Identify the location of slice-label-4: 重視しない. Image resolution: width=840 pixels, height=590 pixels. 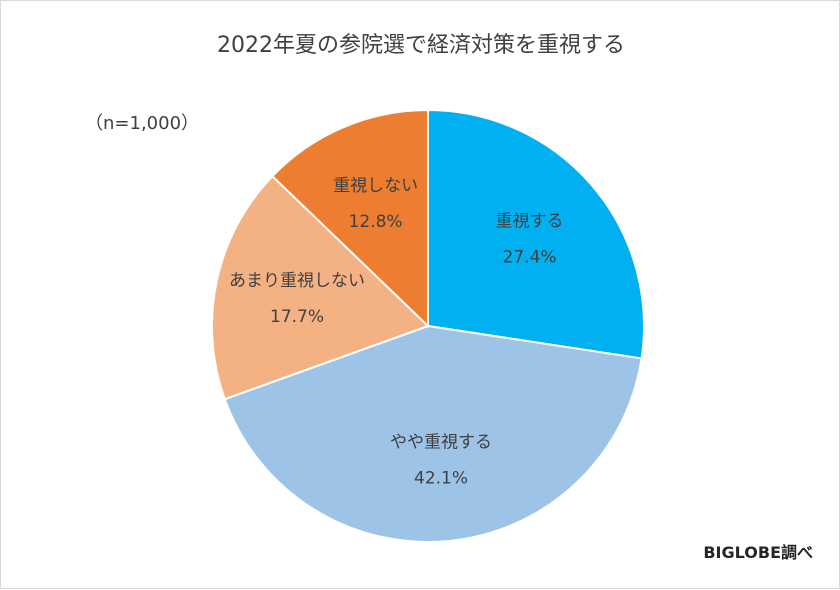
(375, 186).